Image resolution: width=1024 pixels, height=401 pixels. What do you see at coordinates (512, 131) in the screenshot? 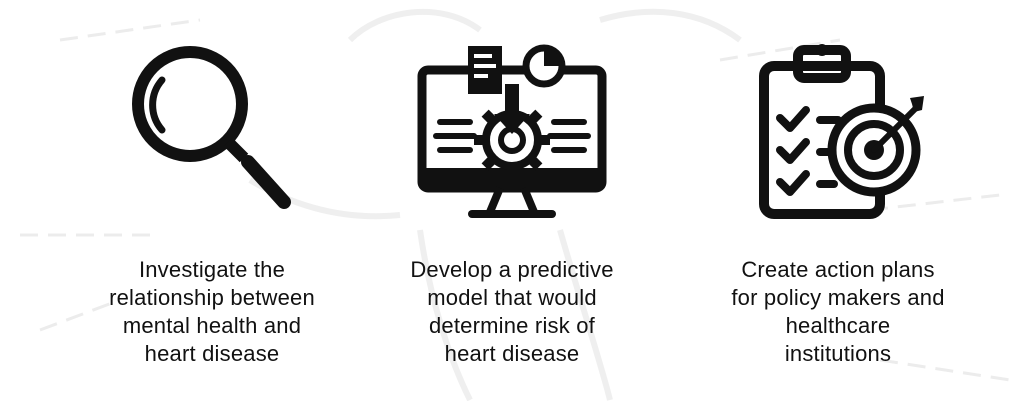
I see `computer-model-icon` at bounding box center [512, 131].